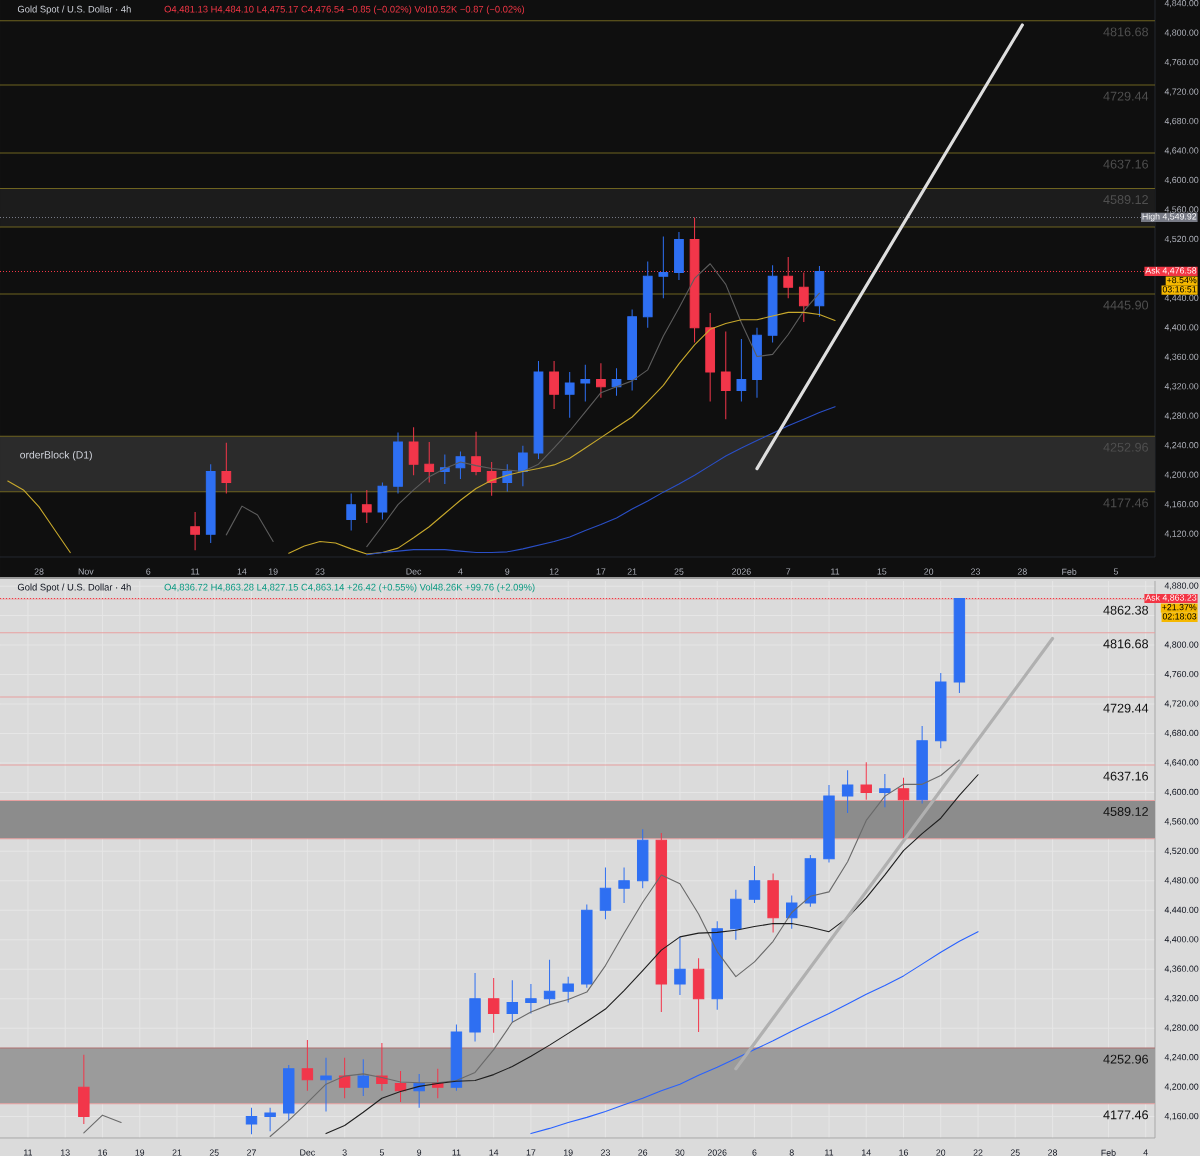 The image size is (1200, 1156). What do you see at coordinates (1181, 969) in the screenshot?
I see `y-tick-label: 4,360.00` at bounding box center [1181, 969].